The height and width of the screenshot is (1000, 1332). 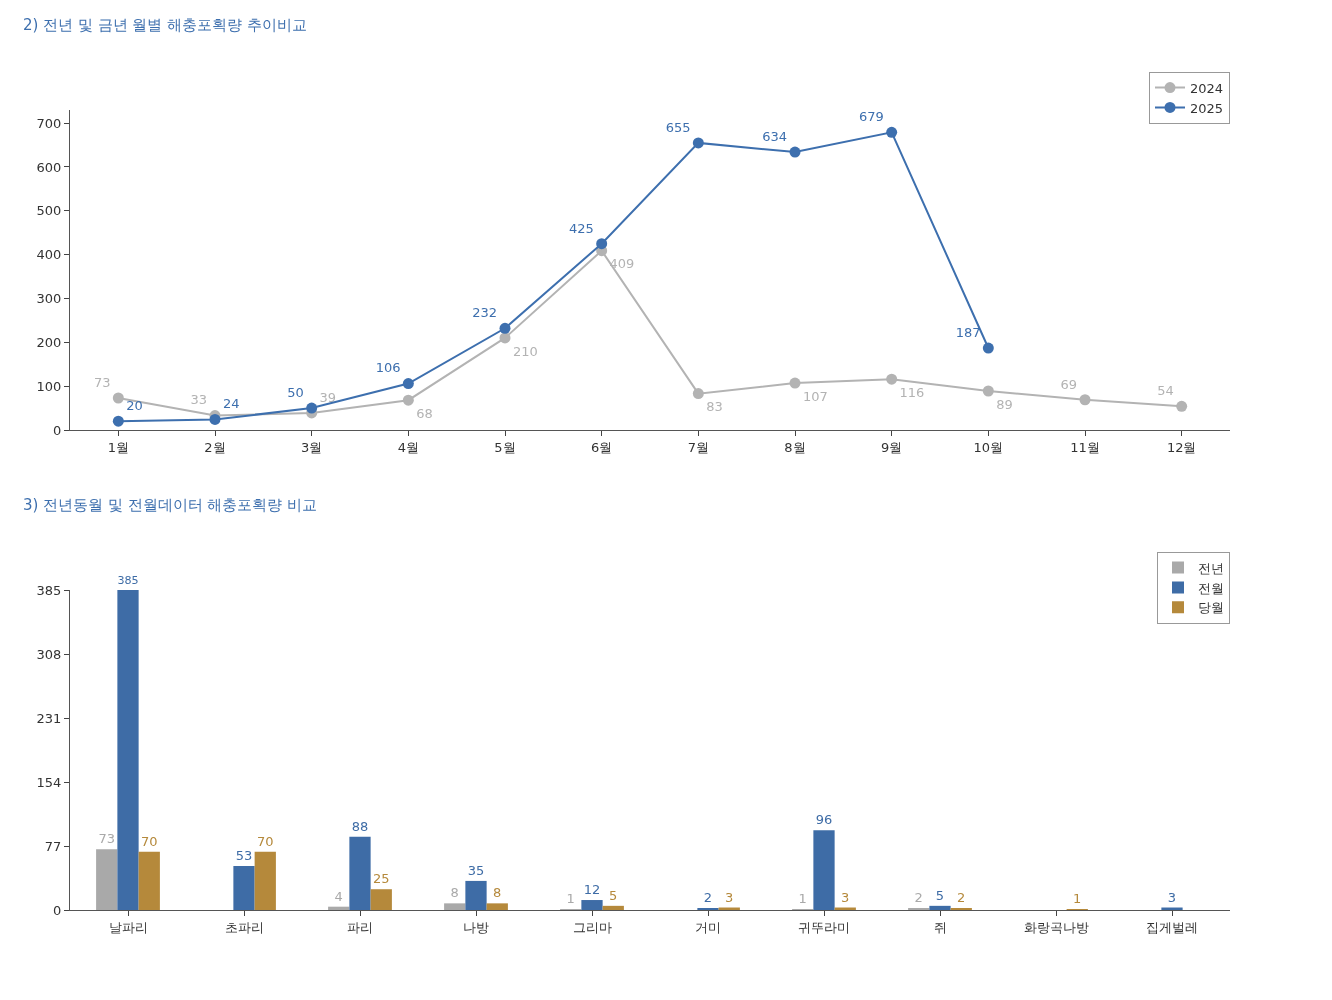 What do you see at coordinates (165, 24) in the screenshot?
I see `chart-title: 2) 전년 및 금년 월별 해충포획량 추이비교` at bounding box center [165, 24].